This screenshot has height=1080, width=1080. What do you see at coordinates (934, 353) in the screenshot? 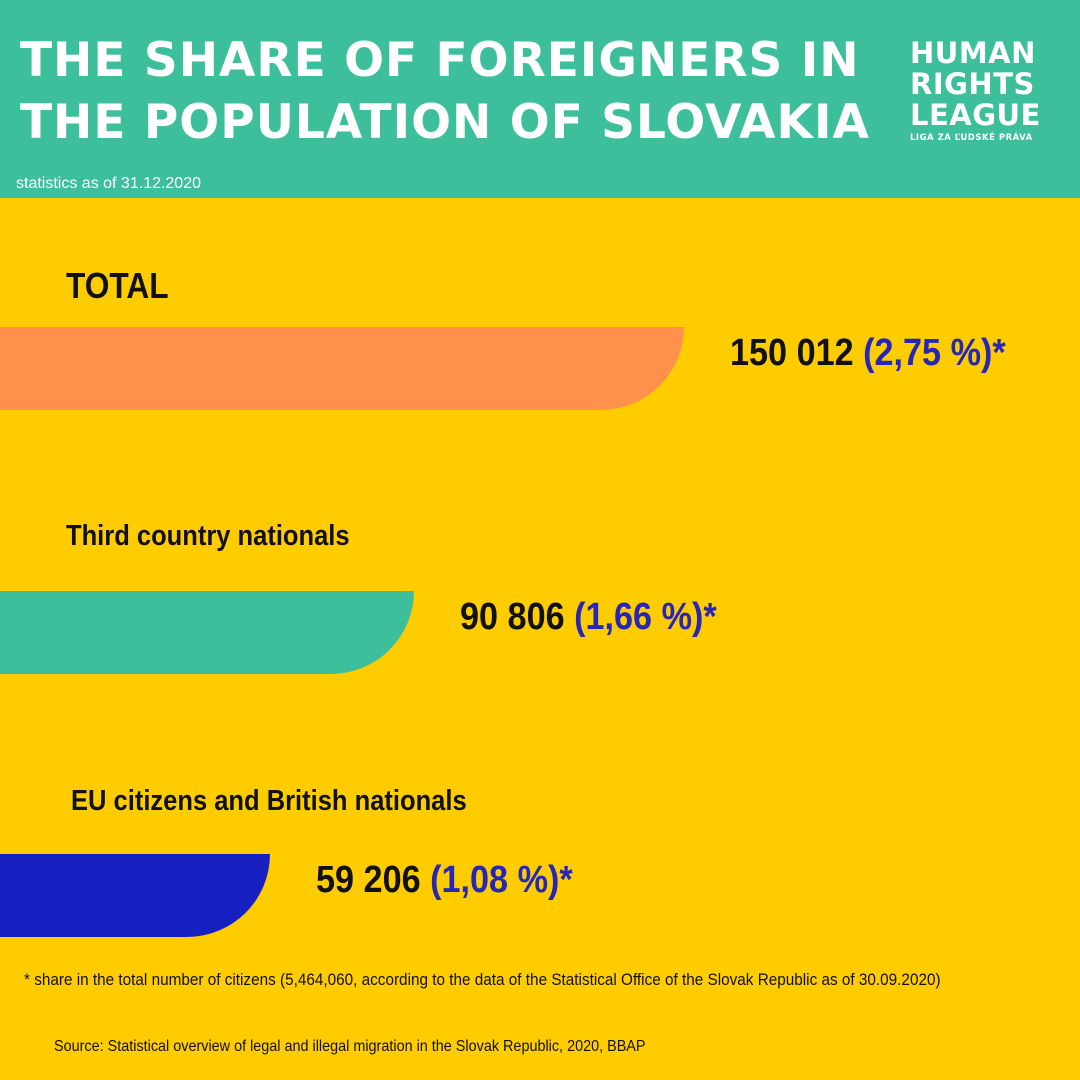
I see `value-percent: (2,75 %)*` at bounding box center [934, 353].